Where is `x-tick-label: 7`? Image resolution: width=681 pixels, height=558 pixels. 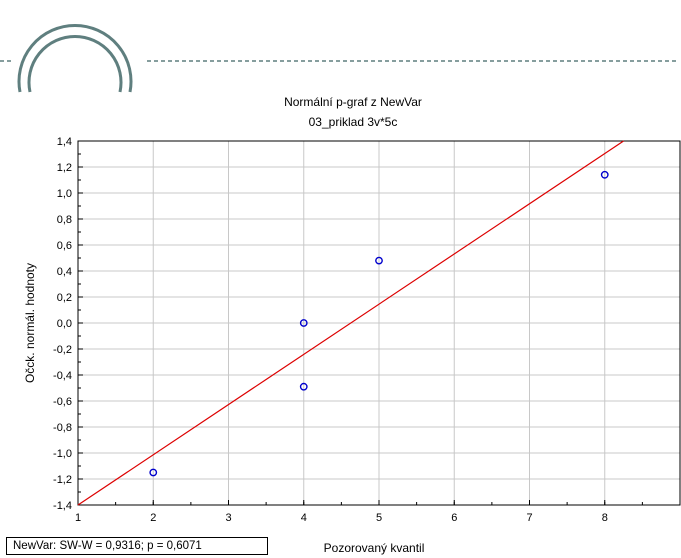 x-tick-label: 7 is located at coordinates (529, 518).